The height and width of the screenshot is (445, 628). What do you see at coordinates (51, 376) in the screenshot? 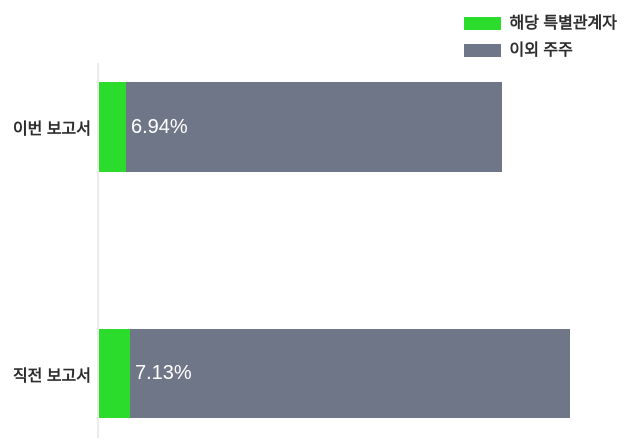
I see `category-label-previous-report: 직전 보고서` at bounding box center [51, 376].